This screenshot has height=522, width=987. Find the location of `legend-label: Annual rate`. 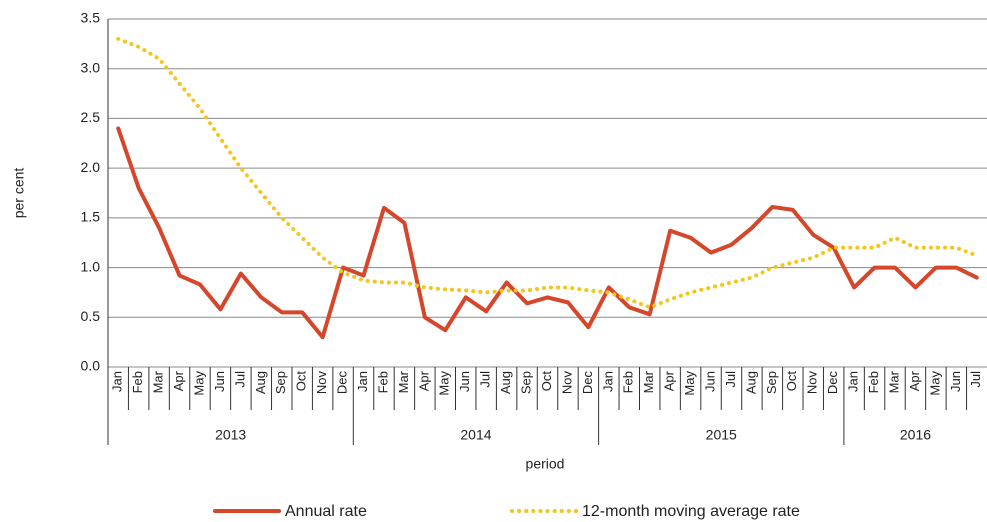

legend-label: Annual rate is located at coordinates (326, 511).